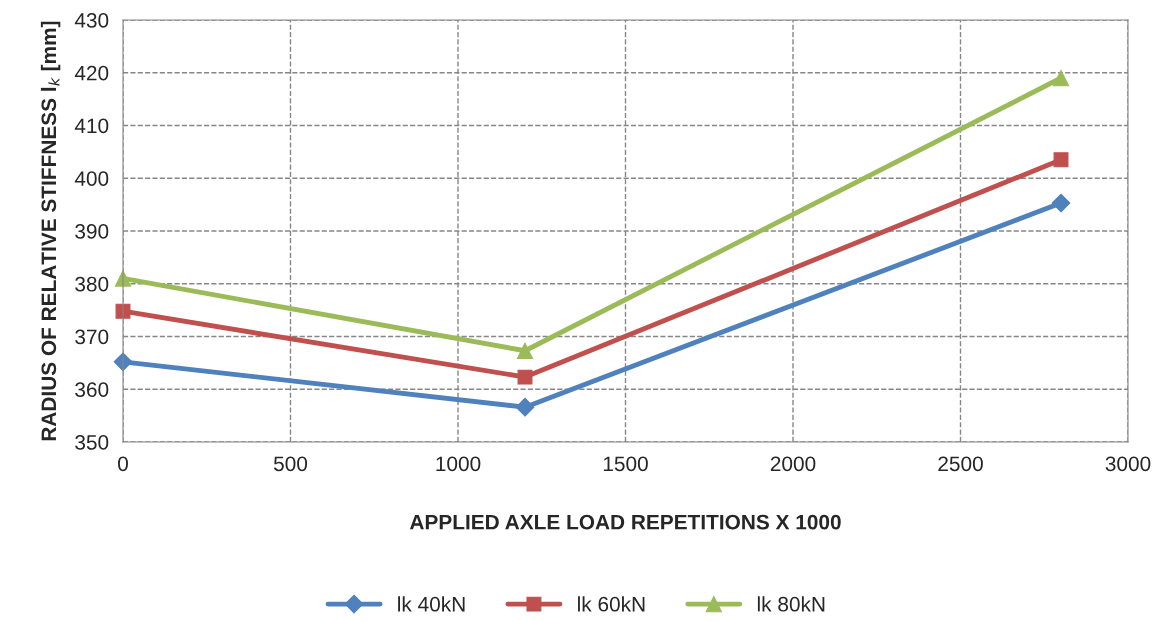 Image resolution: width=1154 pixels, height=622 pixels. Describe the element at coordinates (91, 178) in the screenshot. I see `y-tick-label: 400` at that location.